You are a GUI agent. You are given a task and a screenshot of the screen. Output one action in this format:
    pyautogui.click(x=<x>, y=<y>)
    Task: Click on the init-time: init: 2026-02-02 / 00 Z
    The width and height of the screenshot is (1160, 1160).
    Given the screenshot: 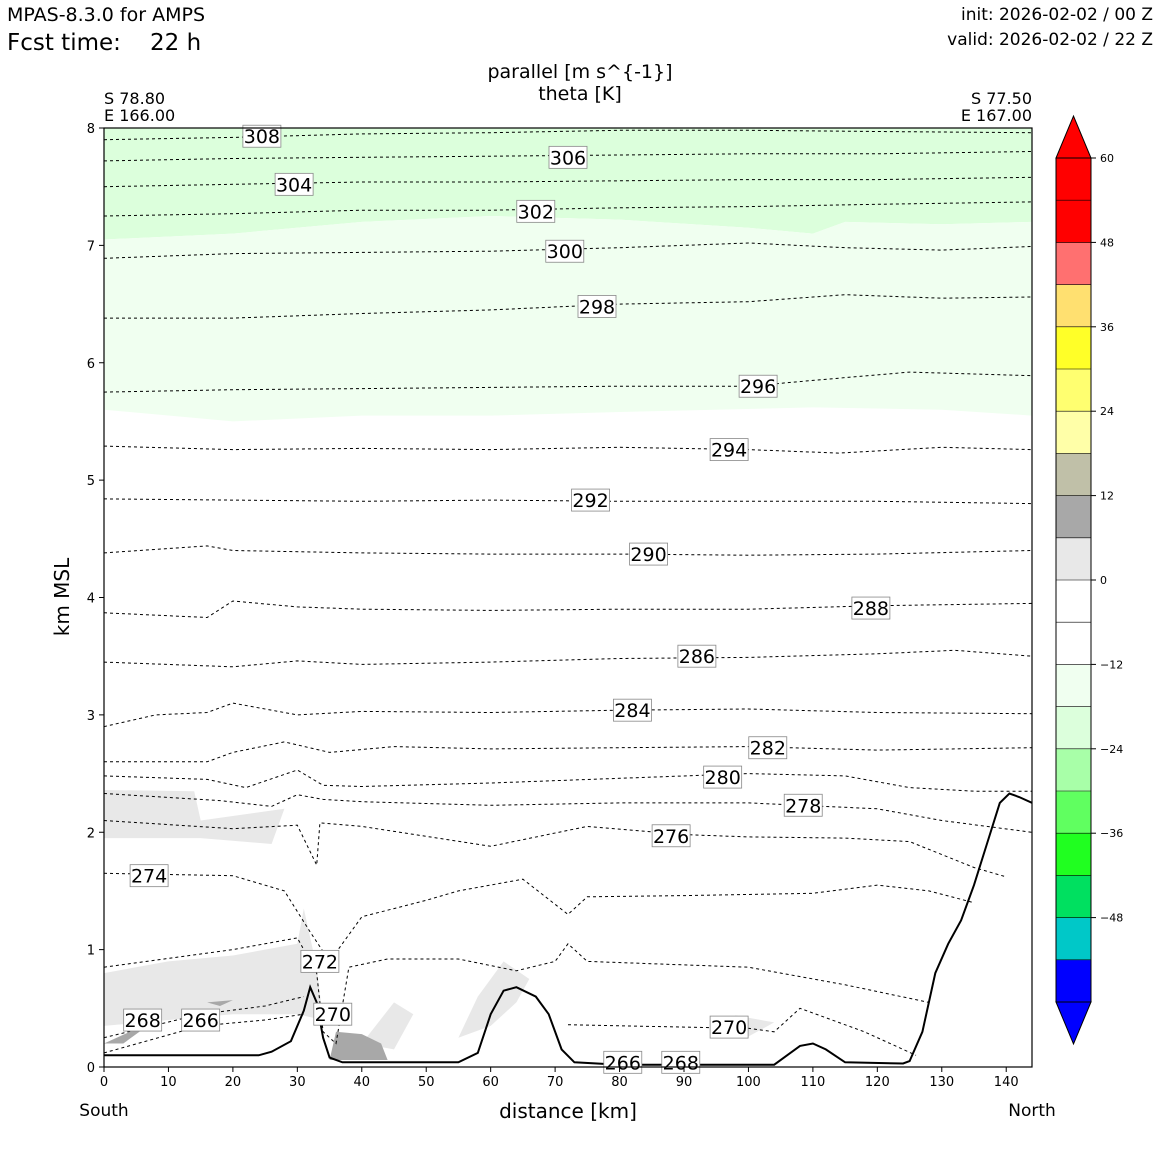 What is the action you would take?
    pyautogui.click(x=1056, y=15)
    